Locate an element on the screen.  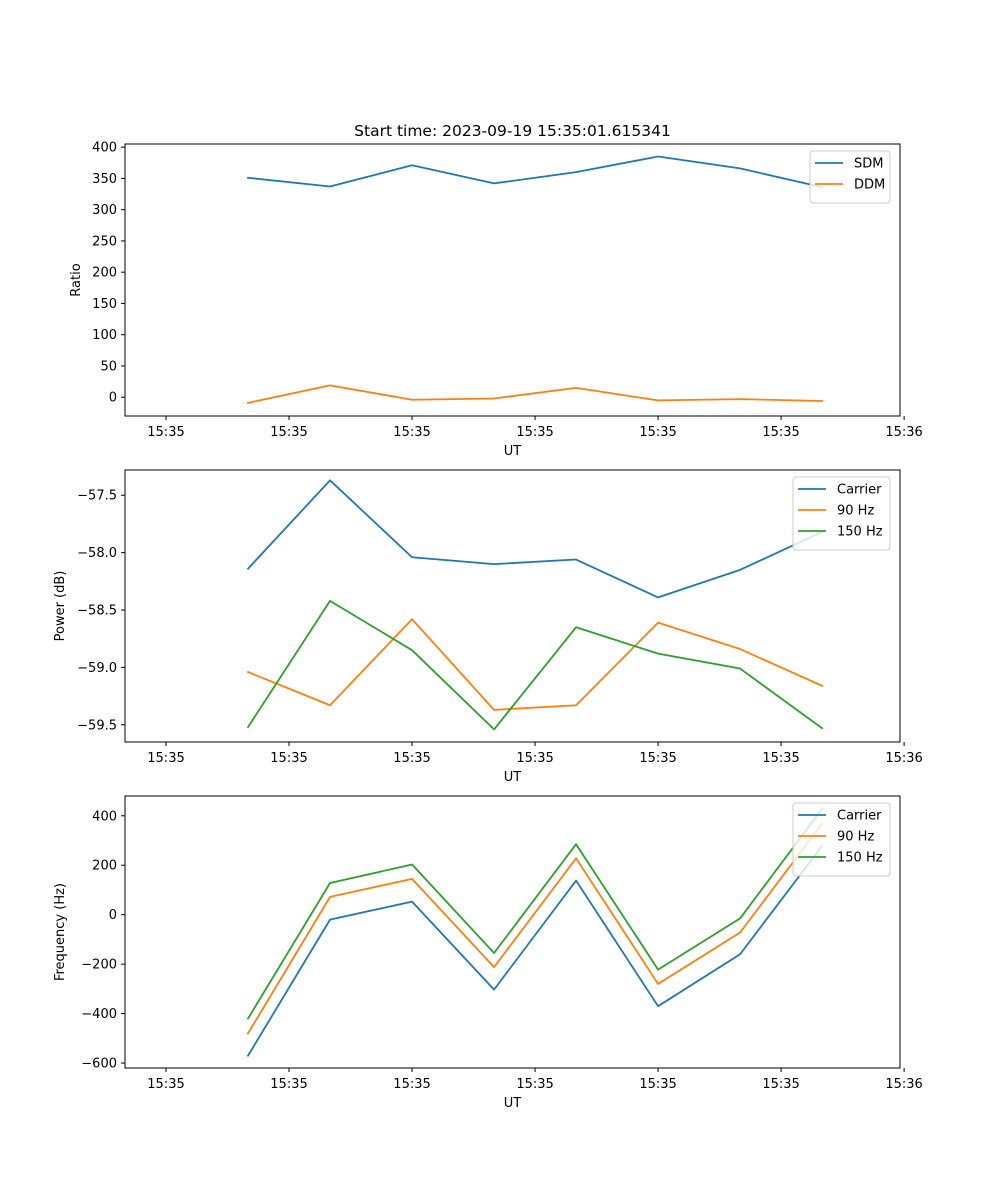
y-tick-label: 50 is located at coordinates (108, 366).